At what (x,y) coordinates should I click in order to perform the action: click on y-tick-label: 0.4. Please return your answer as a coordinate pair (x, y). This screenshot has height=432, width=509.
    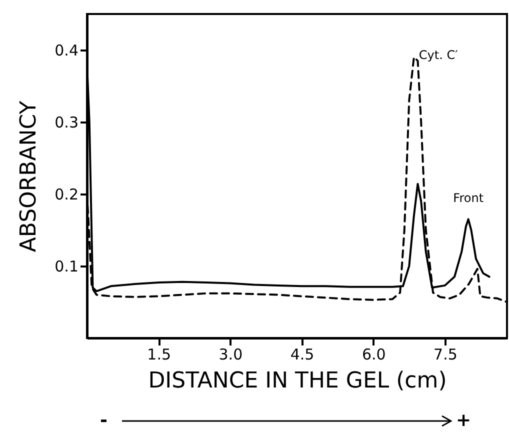
    Looking at the image, I should click on (66, 51).